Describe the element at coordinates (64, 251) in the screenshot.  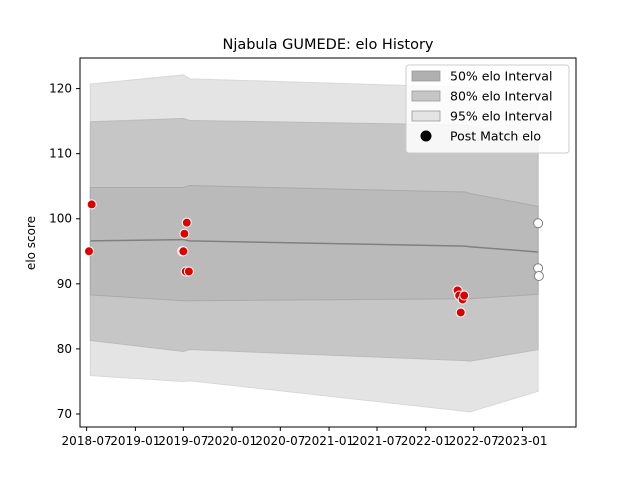
I see `y-axis-ticks: 70 80 90 100 110 120` at that location.